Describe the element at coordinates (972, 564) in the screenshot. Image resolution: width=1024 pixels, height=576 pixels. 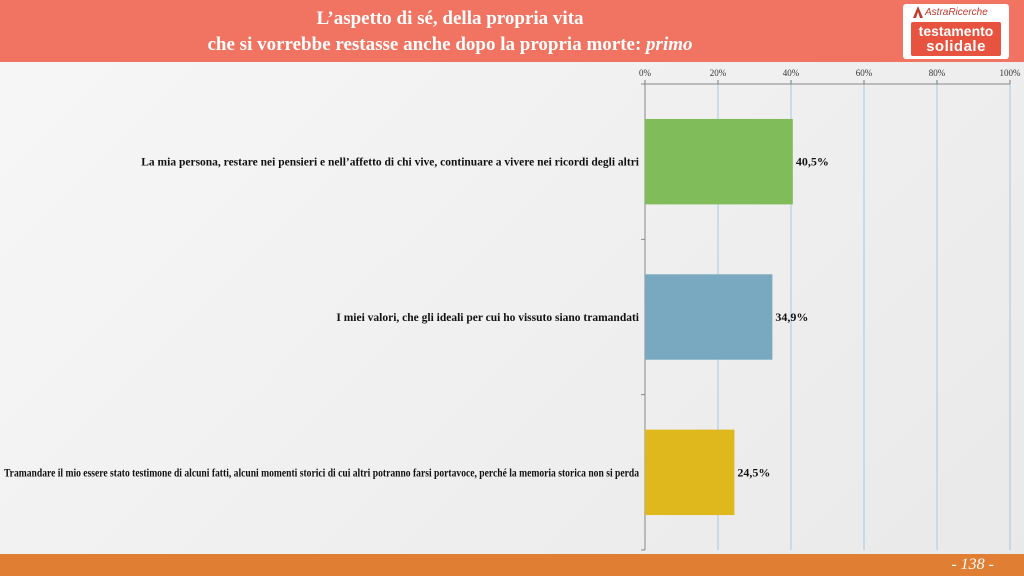
I see `page-number: - 138 -` at that location.